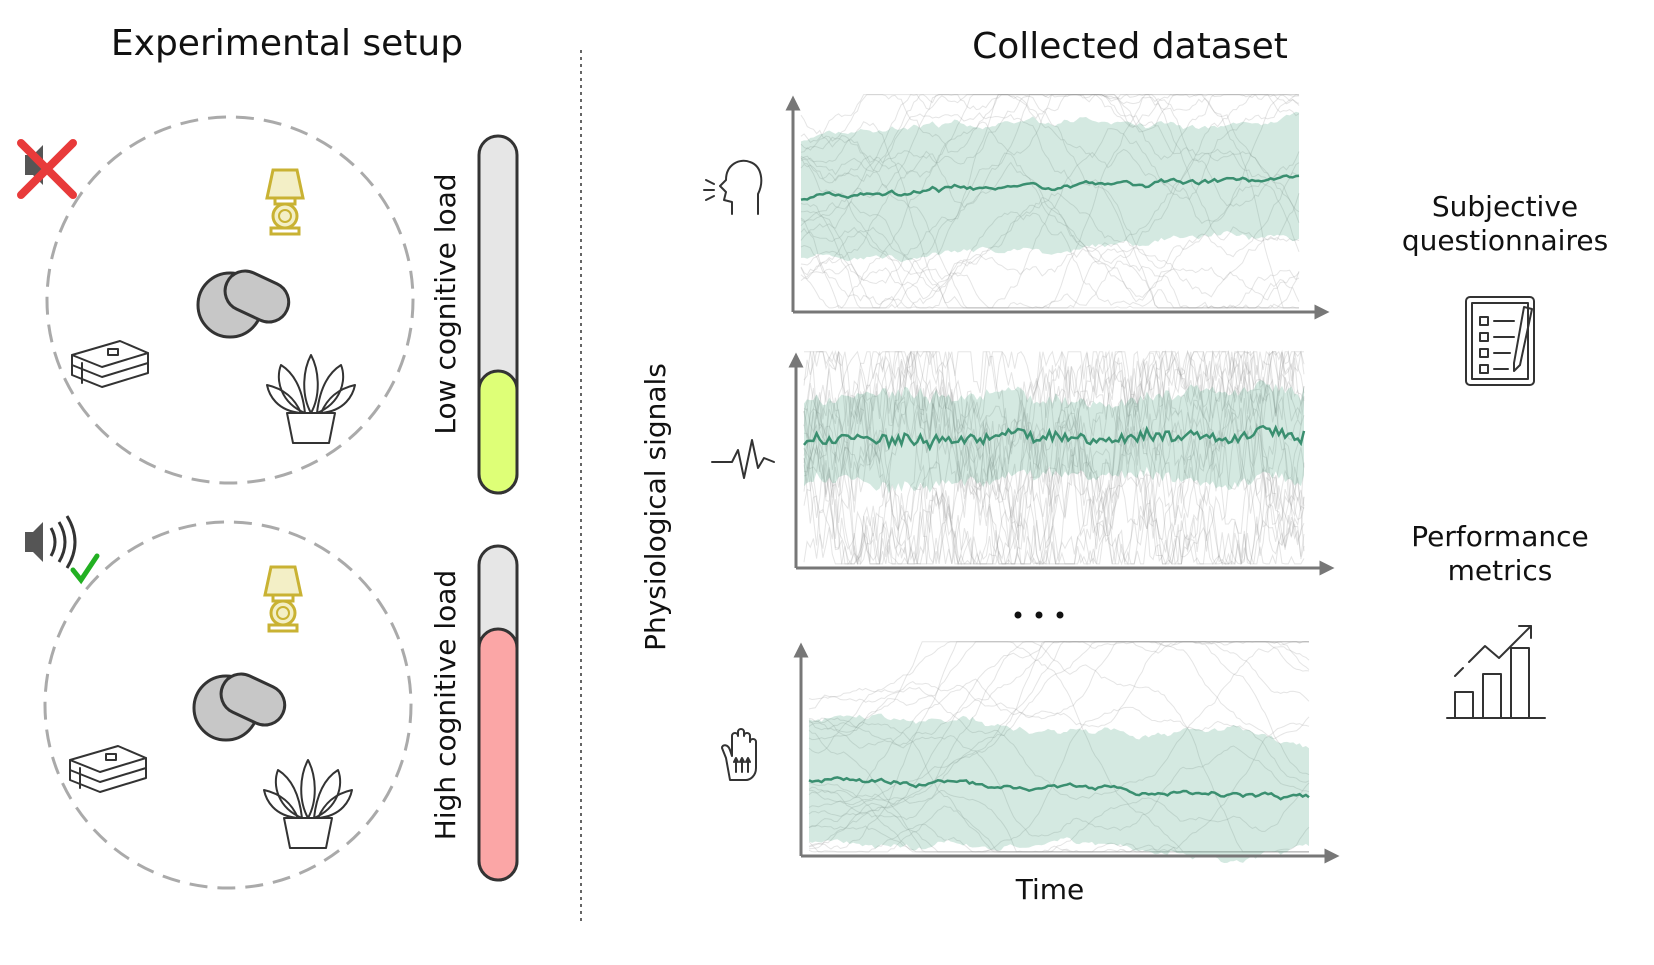 The image size is (1654, 965). I want to click on output-label: metrics, so click(1500, 570).